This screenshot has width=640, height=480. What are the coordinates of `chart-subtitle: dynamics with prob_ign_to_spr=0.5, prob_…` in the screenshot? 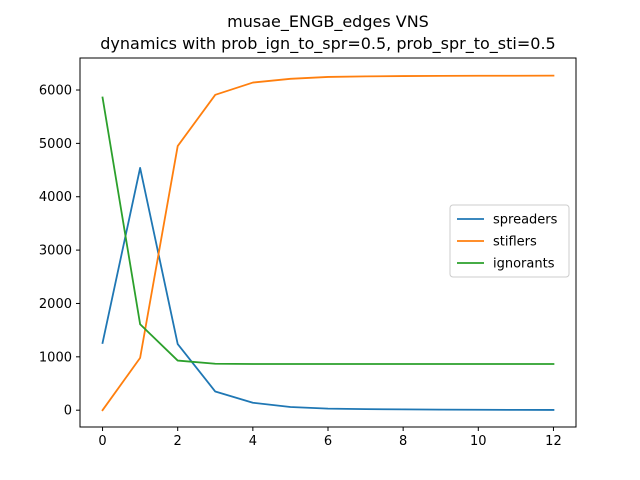 It's located at (327, 44).